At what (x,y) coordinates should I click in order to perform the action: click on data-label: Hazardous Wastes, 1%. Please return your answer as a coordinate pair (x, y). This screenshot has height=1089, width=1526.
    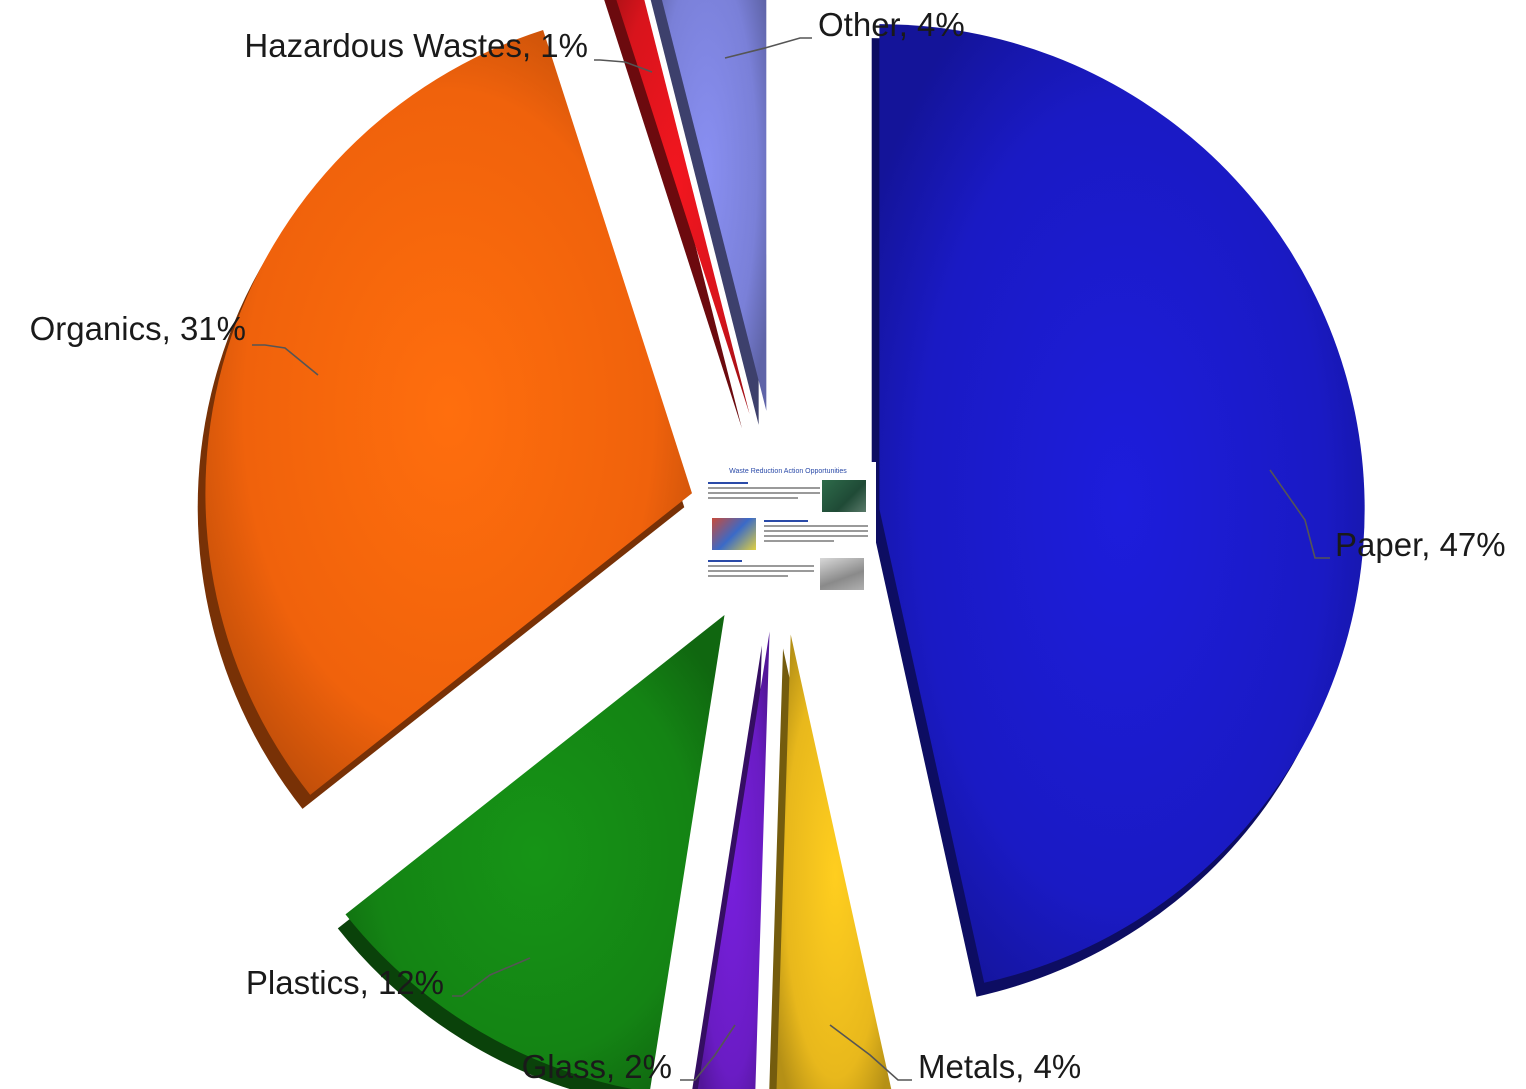
    Looking at the image, I should click on (416, 45).